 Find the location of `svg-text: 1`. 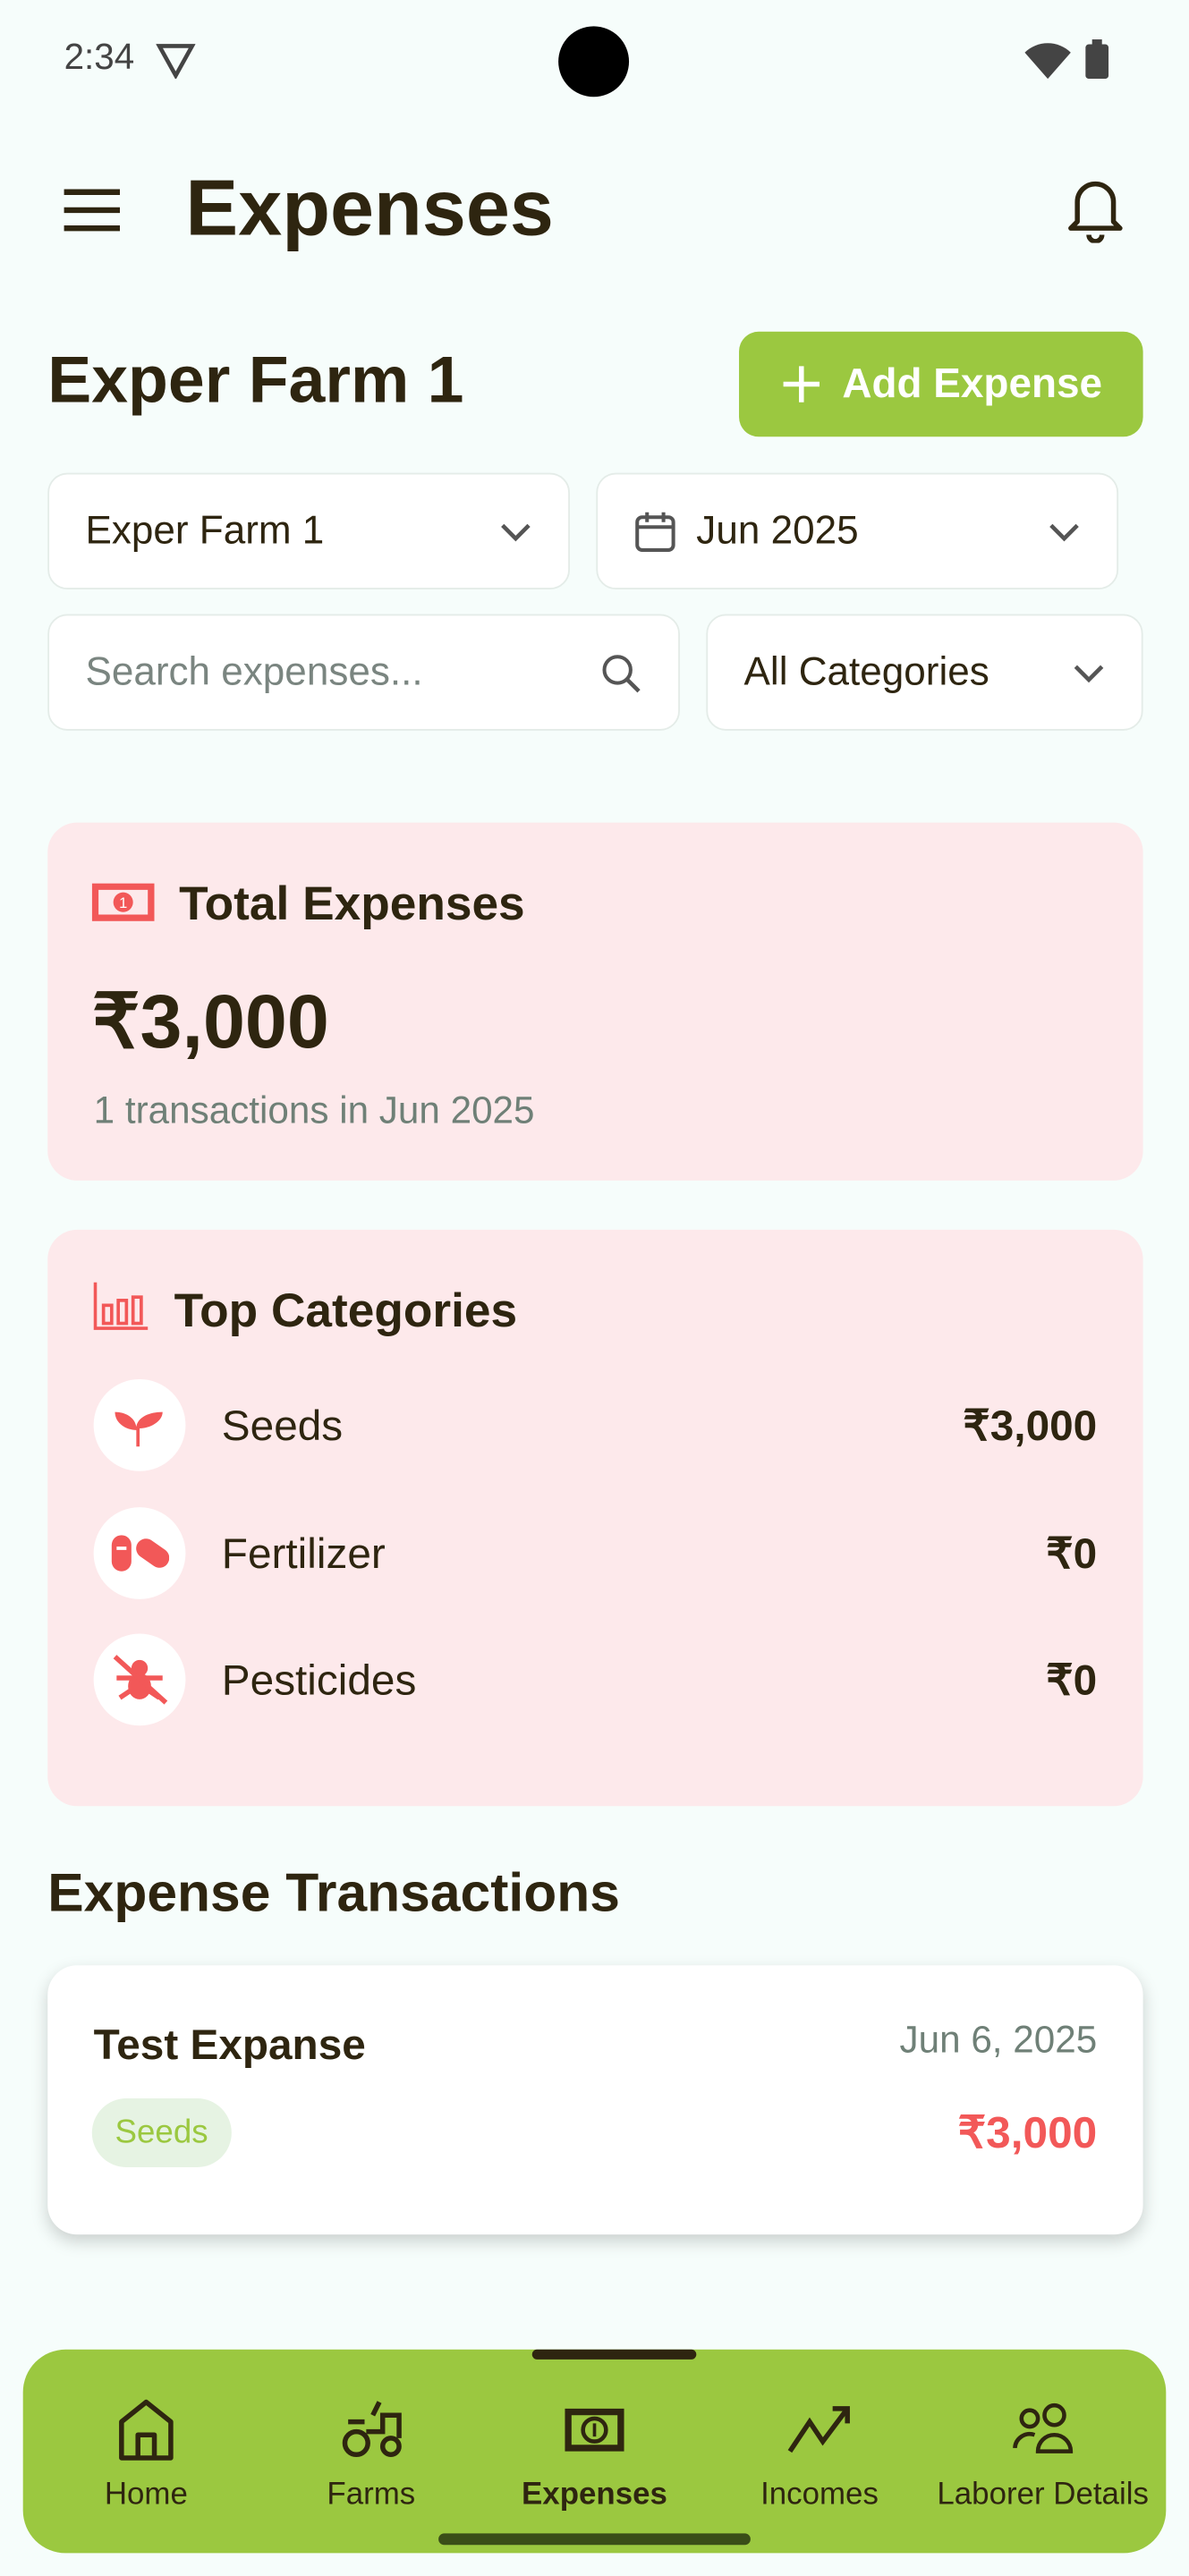

svg-text: 1 is located at coordinates (123, 902).